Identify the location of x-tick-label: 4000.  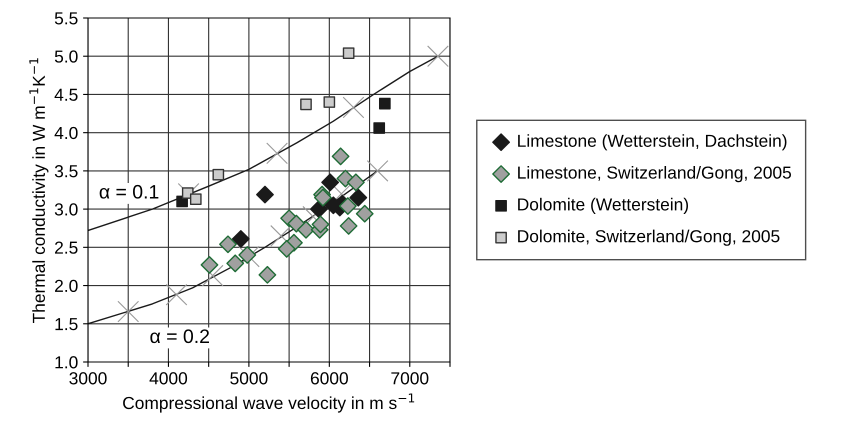
(169, 378).